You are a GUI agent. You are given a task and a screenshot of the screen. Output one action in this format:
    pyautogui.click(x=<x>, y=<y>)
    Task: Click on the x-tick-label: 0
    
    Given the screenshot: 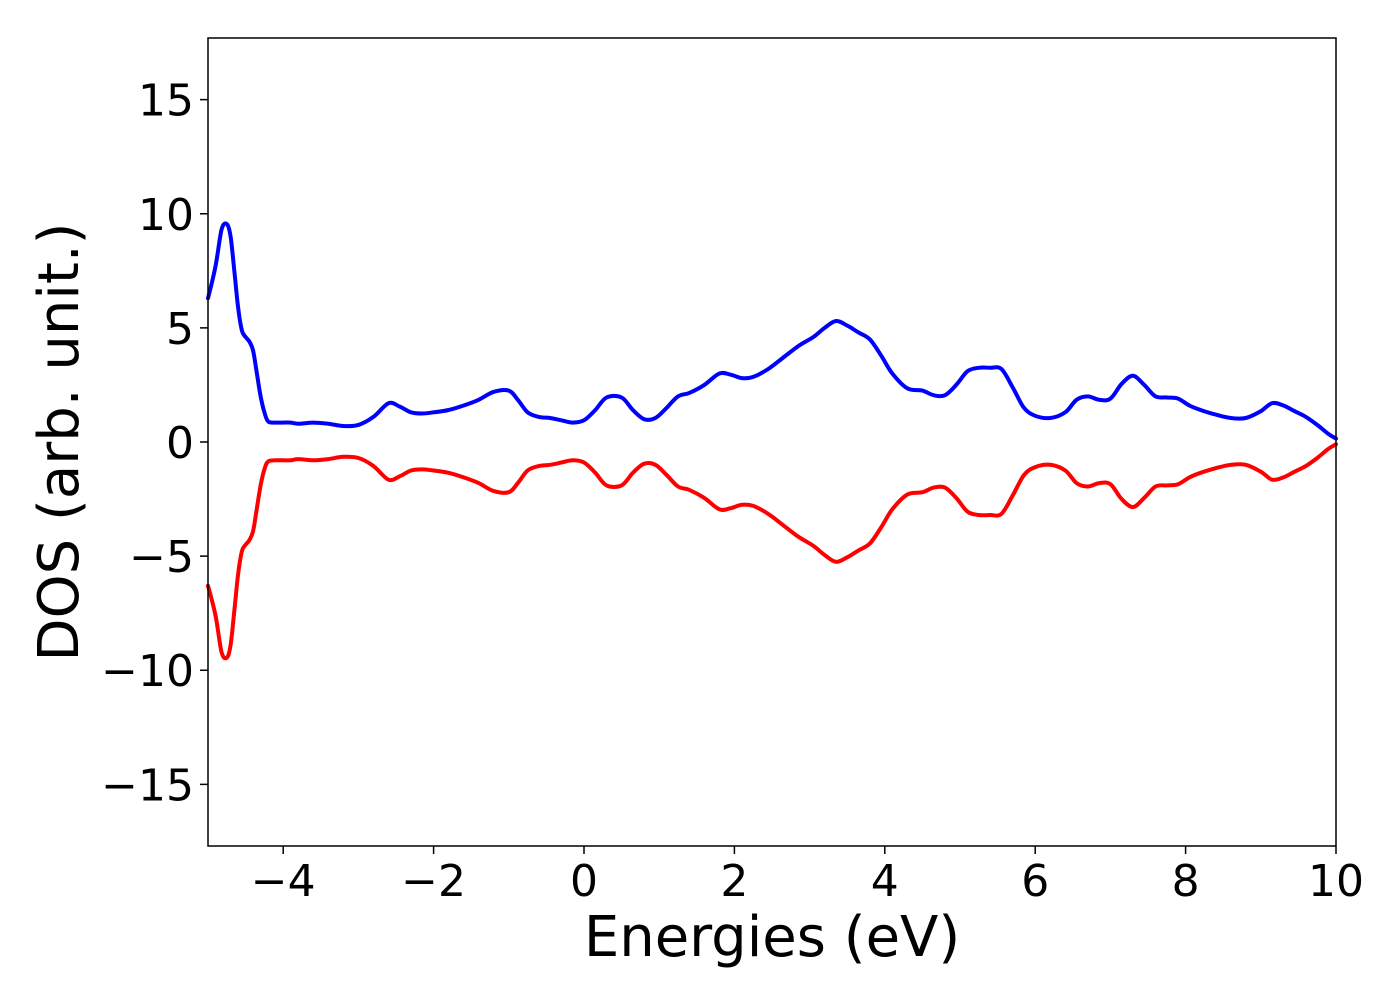 What is the action you would take?
    pyautogui.click(x=584, y=881)
    